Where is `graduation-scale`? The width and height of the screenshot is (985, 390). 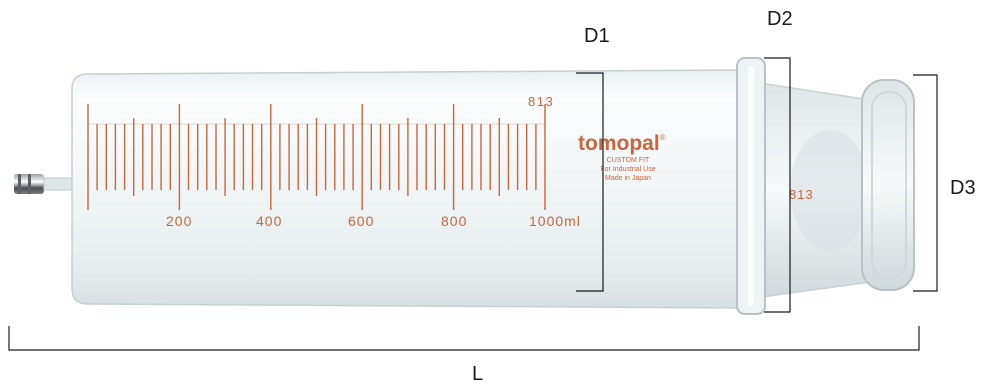
graduation-scale is located at coordinates (316, 157).